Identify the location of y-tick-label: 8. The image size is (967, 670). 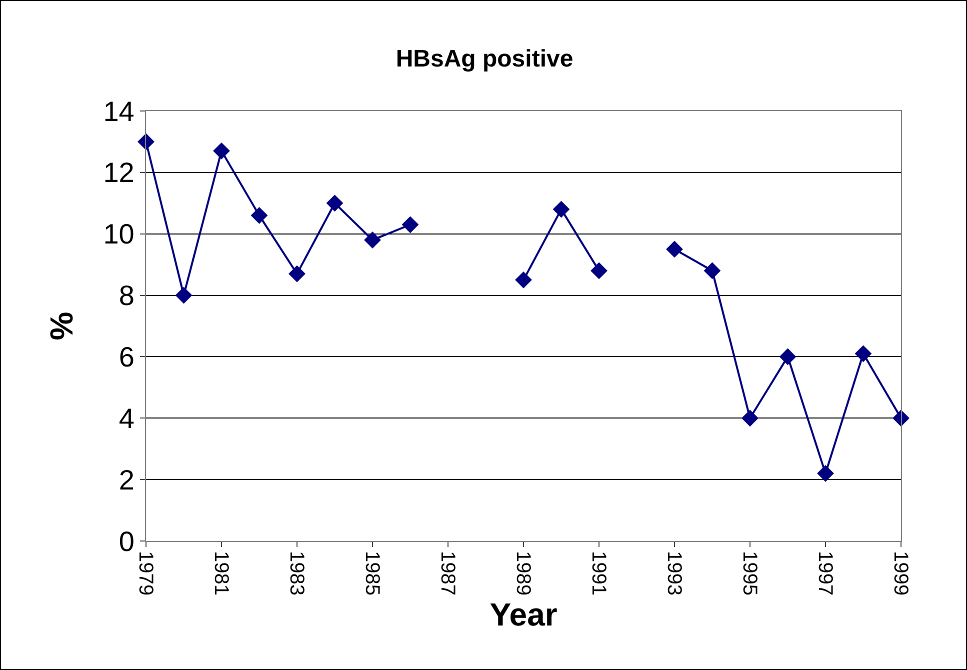
(126, 296).